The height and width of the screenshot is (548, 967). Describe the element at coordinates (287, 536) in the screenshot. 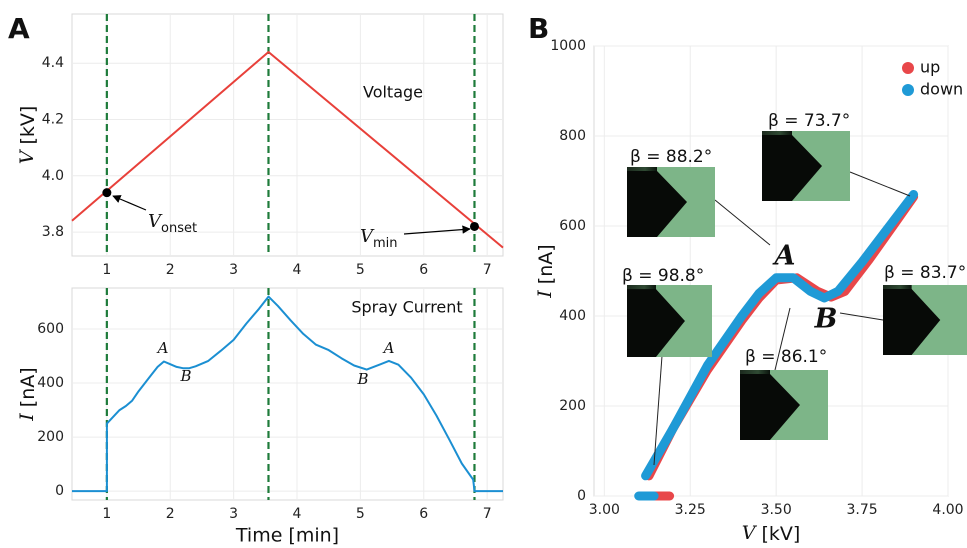

I see `x-axis-label: Time [min]` at that location.